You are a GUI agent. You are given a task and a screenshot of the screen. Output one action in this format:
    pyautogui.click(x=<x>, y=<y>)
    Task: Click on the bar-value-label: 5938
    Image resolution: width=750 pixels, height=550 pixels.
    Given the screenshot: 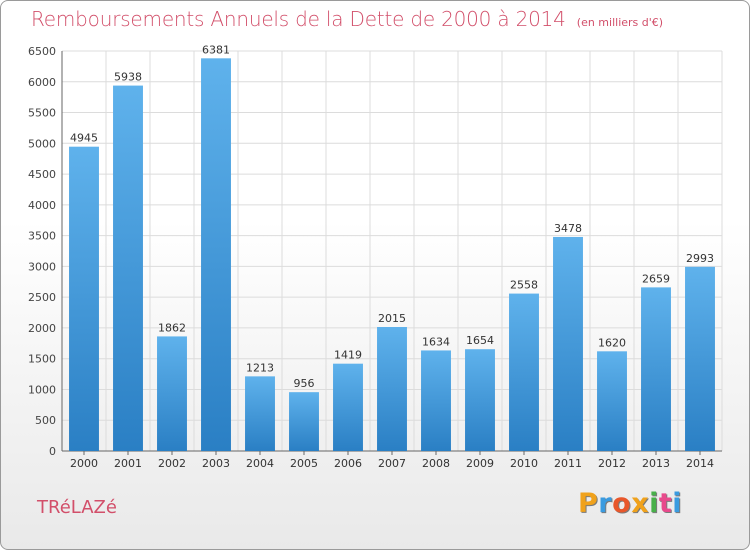 What is the action you would take?
    pyautogui.click(x=128, y=77)
    